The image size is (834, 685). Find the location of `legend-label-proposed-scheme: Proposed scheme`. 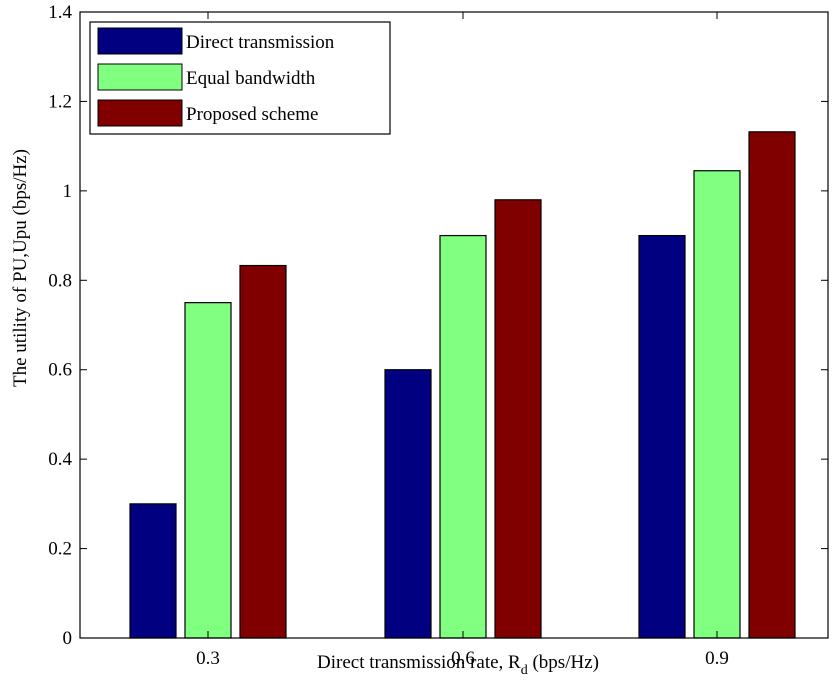

legend-label-proposed-scheme: Proposed scheme is located at coordinates (252, 114).